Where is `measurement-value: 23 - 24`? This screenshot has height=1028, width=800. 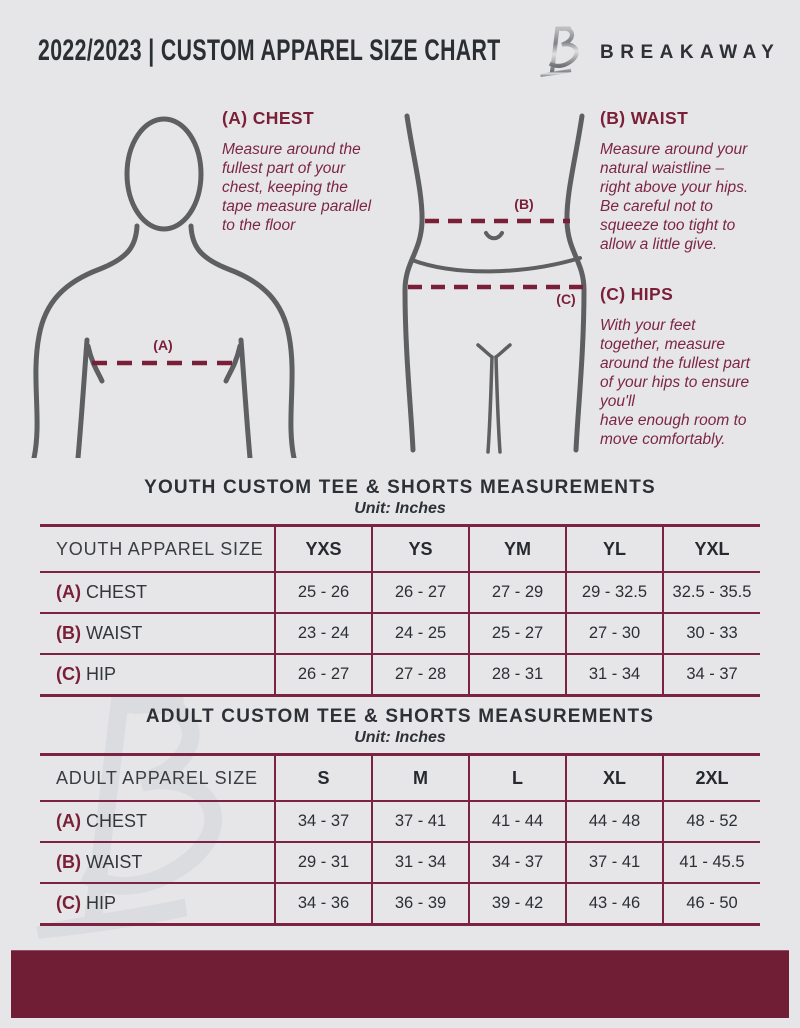
measurement-value: 23 - 24 is located at coordinates (323, 633).